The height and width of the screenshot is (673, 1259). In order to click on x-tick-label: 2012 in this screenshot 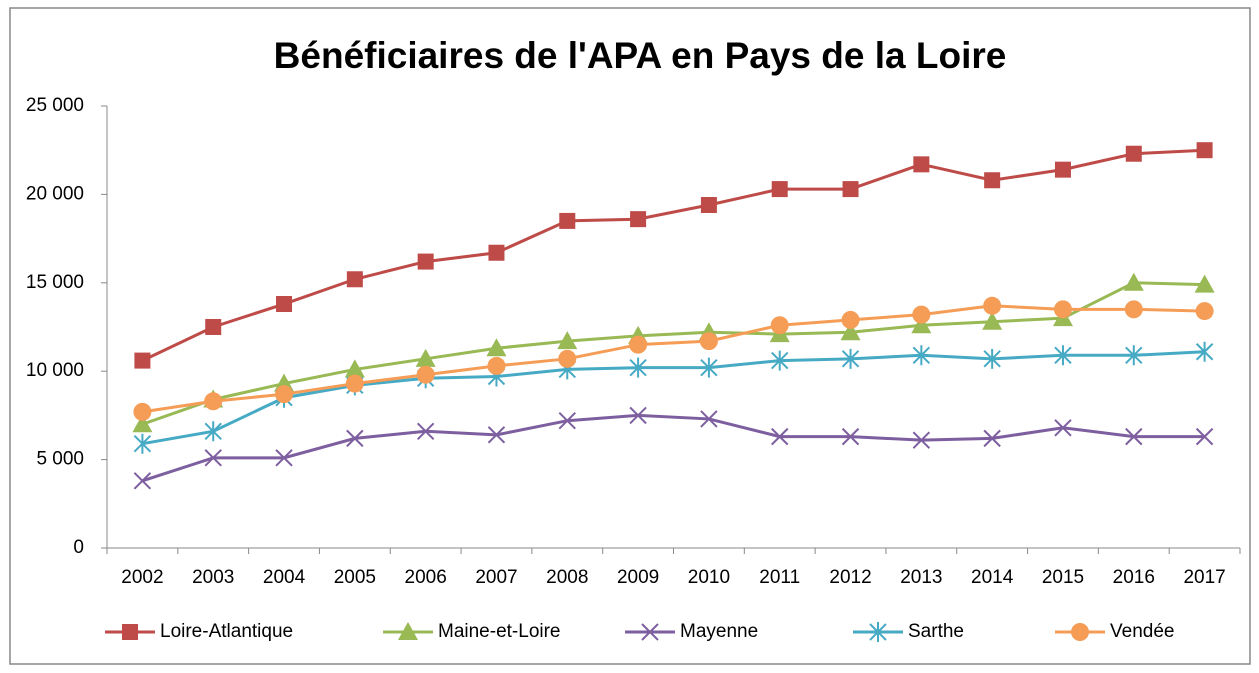, I will do `click(850, 577)`.